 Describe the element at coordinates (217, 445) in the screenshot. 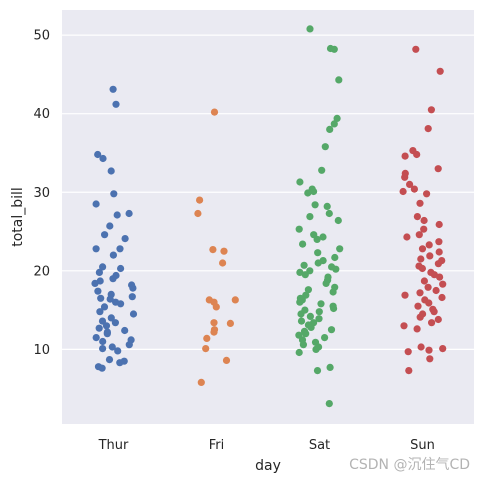

I see `x-tick-label: Fri` at that location.